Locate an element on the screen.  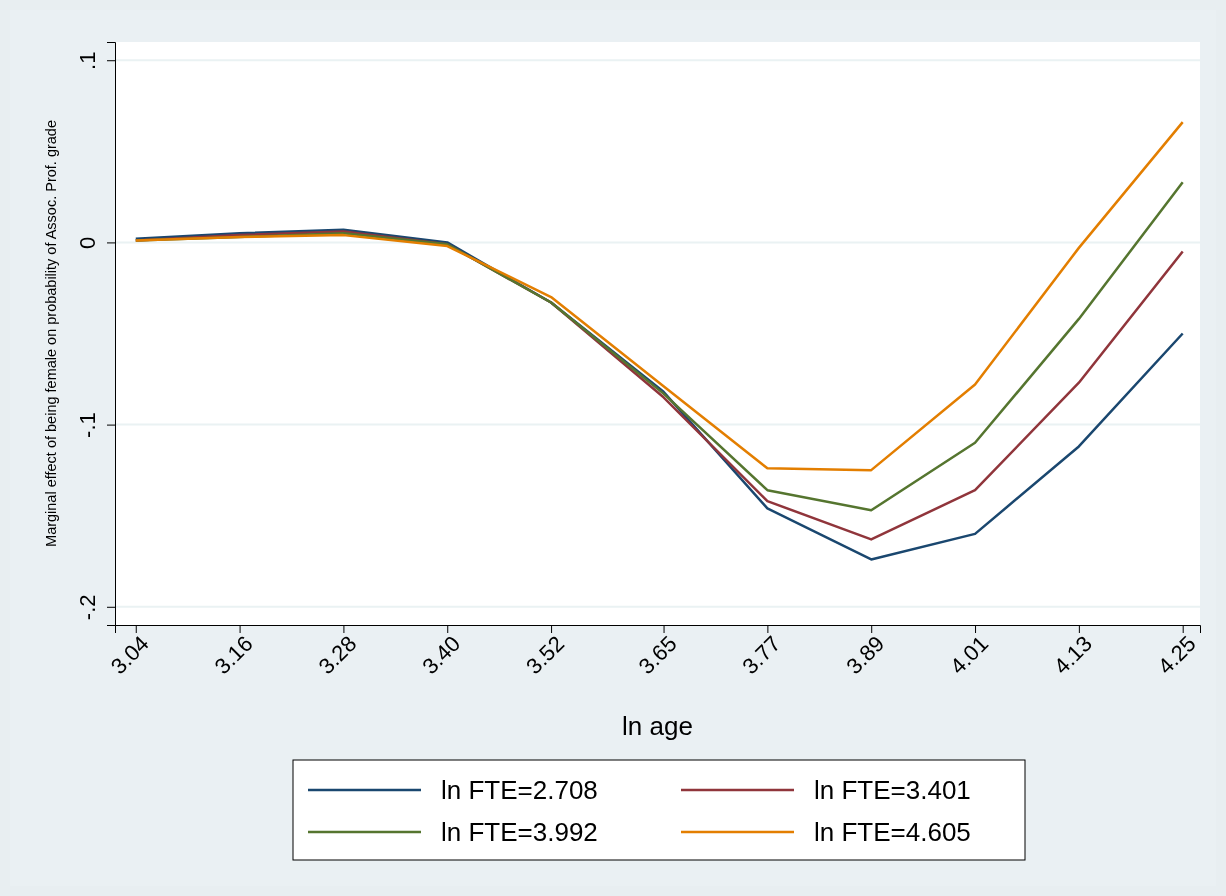
y-tick-label: -.1 is located at coordinates (87, 425).